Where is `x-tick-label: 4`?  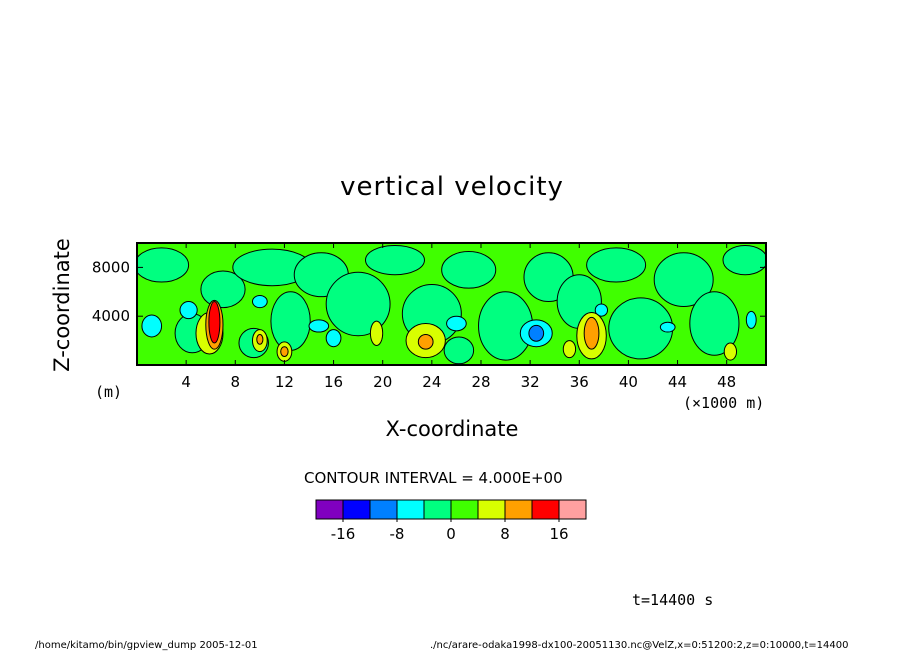 x-tick-label: 4 is located at coordinates (186, 382).